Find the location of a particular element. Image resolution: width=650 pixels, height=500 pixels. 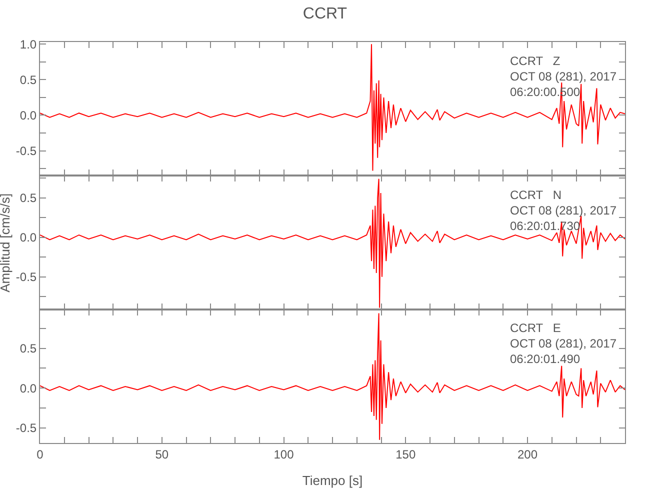

x-axis-title: Tiempo [s] is located at coordinates (332, 480).